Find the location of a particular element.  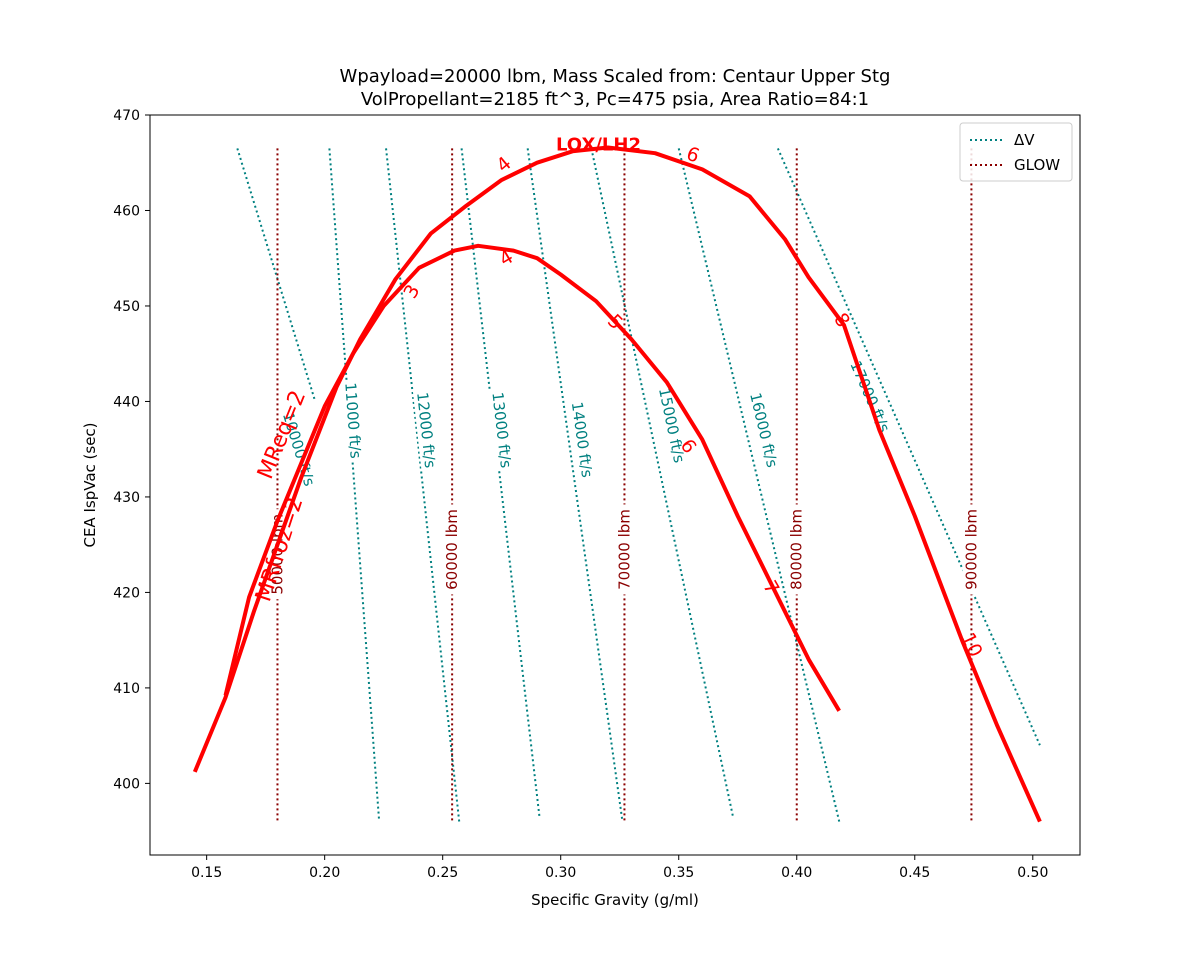

y-tick-label: 400 is located at coordinates (126, 784).